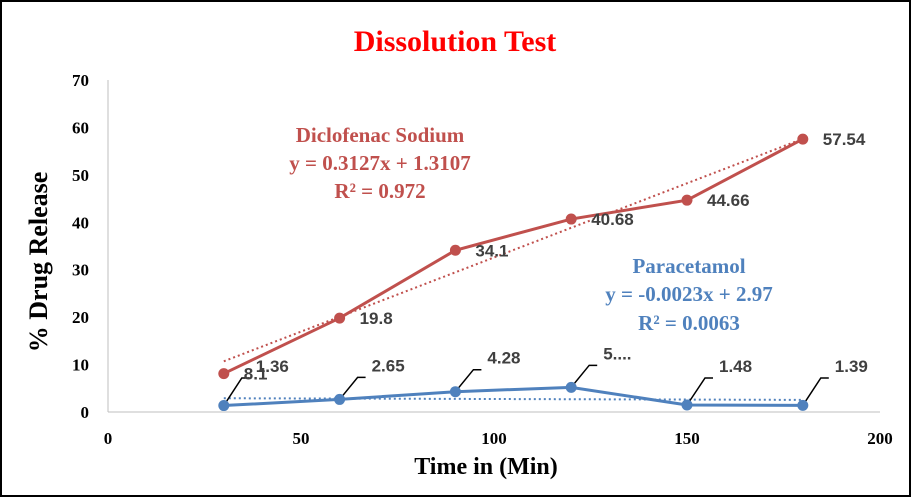 The height and width of the screenshot is (497, 911). I want to click on diclofenac-data-label: 44.66, so click(728, 200).